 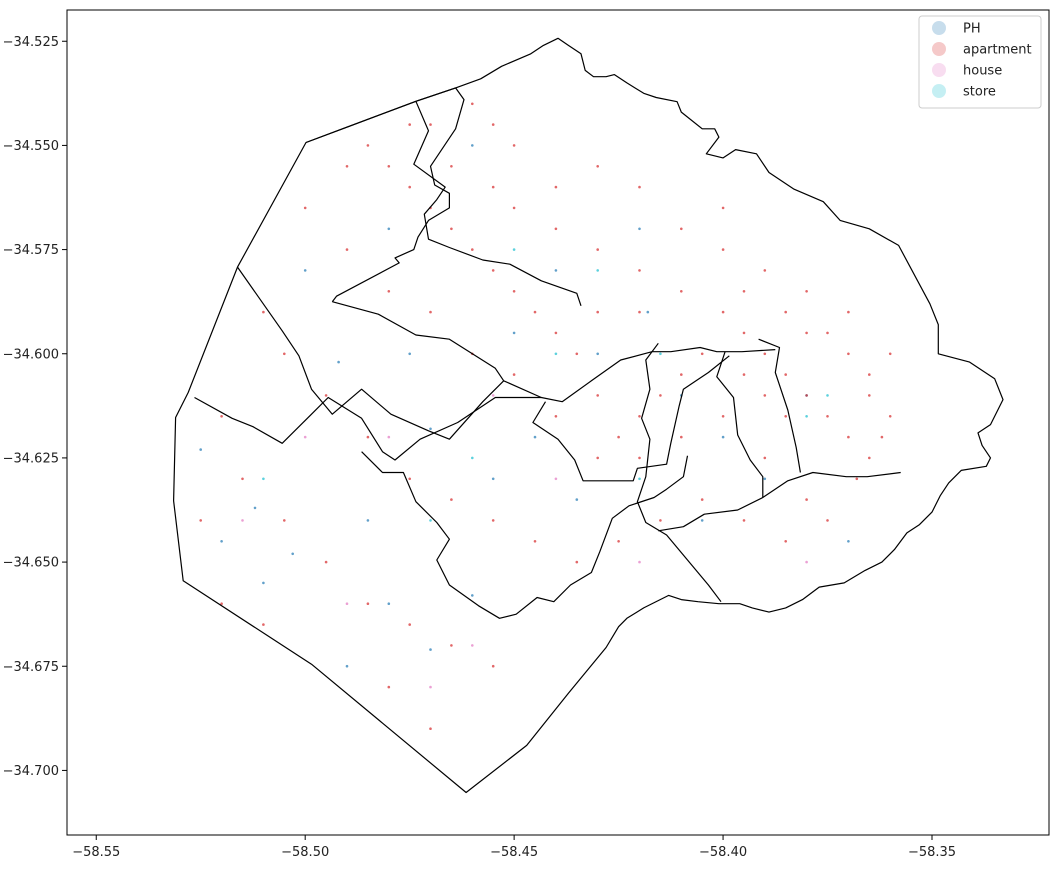 What do you see at coordinates (514, 852) in the screenshot?
I see `x-tick-label: −58.45` at bounding box center [514, 852].